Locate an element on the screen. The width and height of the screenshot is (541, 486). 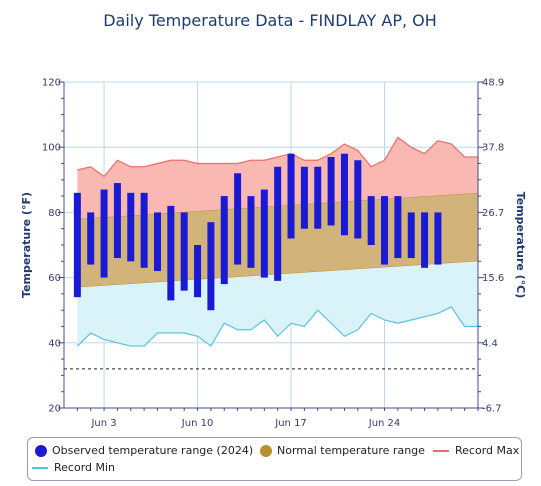
y-right-tick-label: 48.9 is located at coordinates (493, 83).